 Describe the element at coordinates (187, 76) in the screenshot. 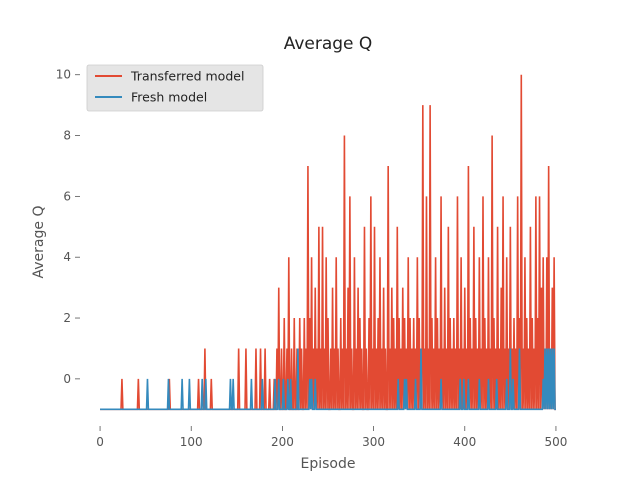

I see `legend-label-transferred: Transferred model` at that location.